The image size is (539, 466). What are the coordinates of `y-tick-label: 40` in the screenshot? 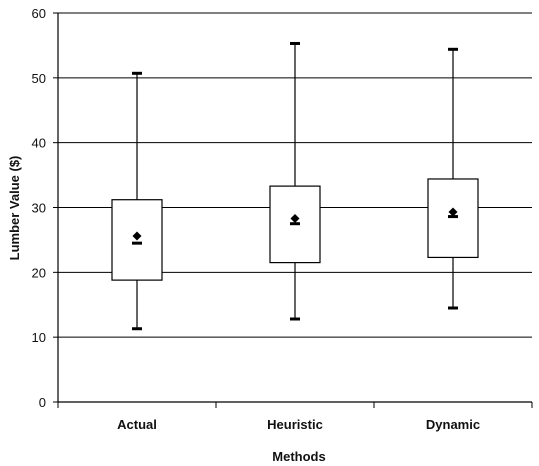 It's located at (39, 143).